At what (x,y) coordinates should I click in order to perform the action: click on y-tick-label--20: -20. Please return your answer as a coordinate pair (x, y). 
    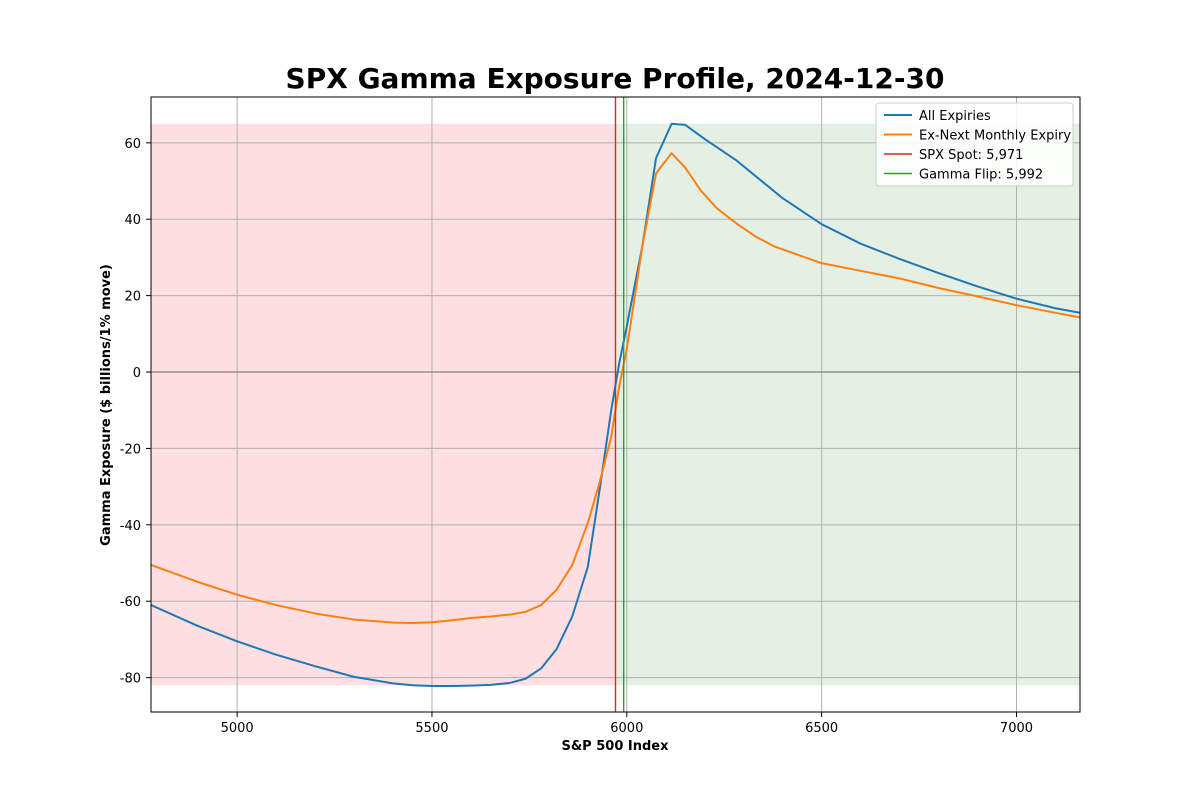
    Looking at the image, I should click on (130, 449).